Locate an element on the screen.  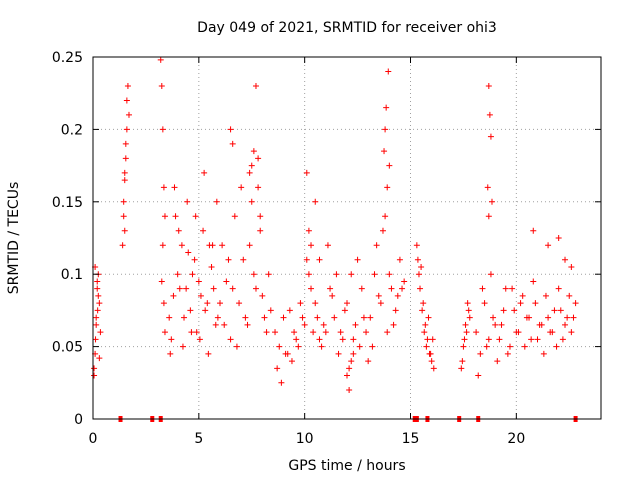
x-tick-label: 10 is located at coordinates (305, 439).